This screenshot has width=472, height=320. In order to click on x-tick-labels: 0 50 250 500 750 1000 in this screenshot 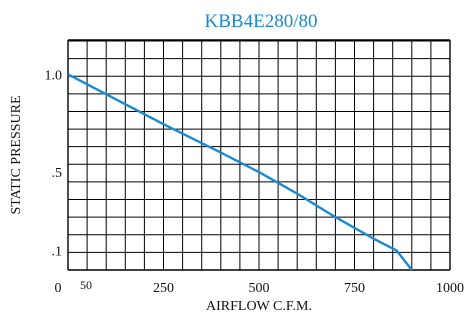, I will do `click(260, 287)`.